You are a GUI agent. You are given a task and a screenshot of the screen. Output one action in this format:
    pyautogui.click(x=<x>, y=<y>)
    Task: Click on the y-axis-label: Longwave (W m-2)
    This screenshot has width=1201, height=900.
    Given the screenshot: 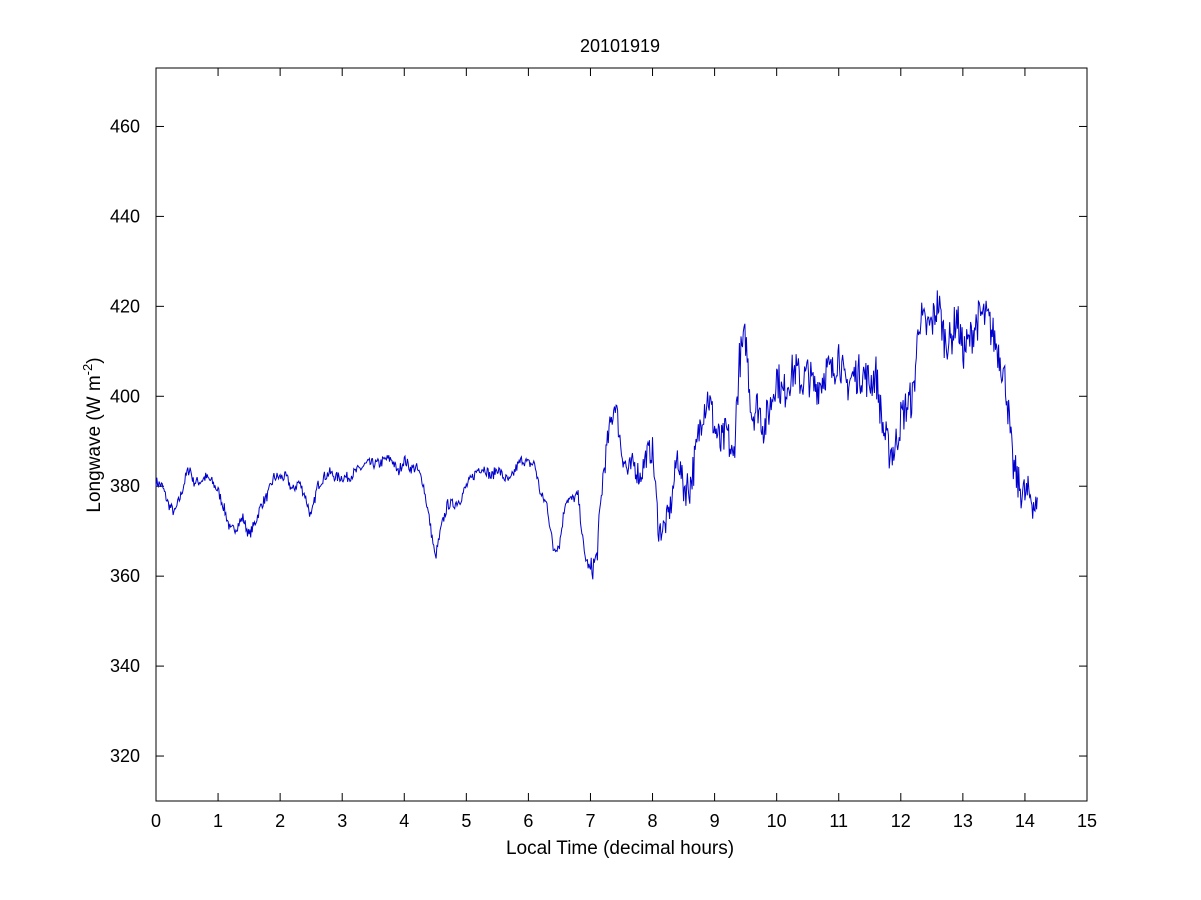 What is the action you would take?
    pyautogui.click(x=92, y=434)
    